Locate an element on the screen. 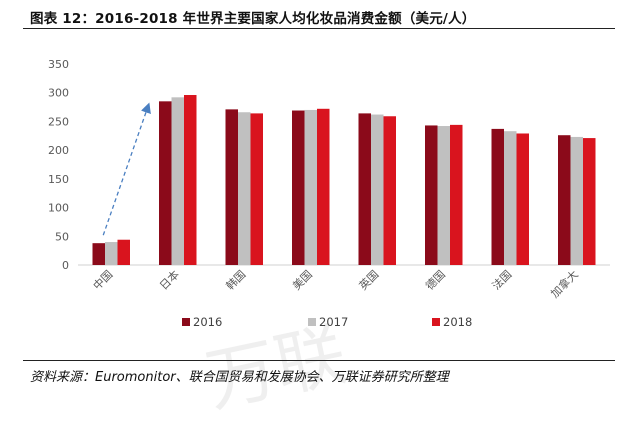 The image size is (637, 426). y-tick-label: 0 is located at coordinates (65, 265).